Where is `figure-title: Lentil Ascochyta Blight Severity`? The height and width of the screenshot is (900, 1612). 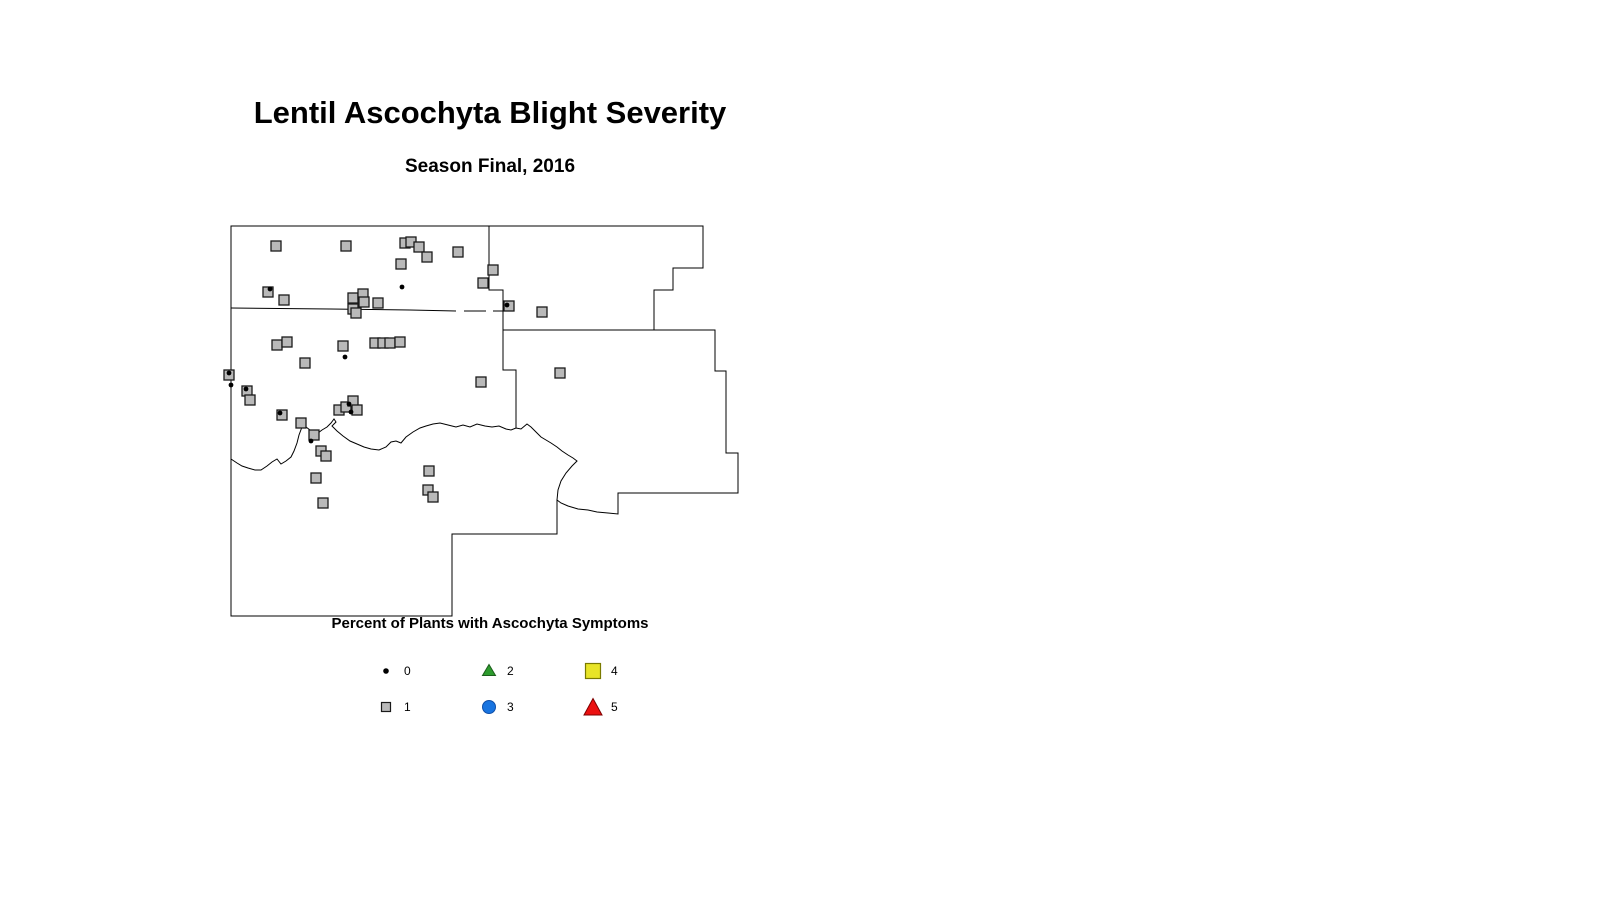
figure-title: Lentil Ascochyta Blight Severity is located at coordinates (490, 112).